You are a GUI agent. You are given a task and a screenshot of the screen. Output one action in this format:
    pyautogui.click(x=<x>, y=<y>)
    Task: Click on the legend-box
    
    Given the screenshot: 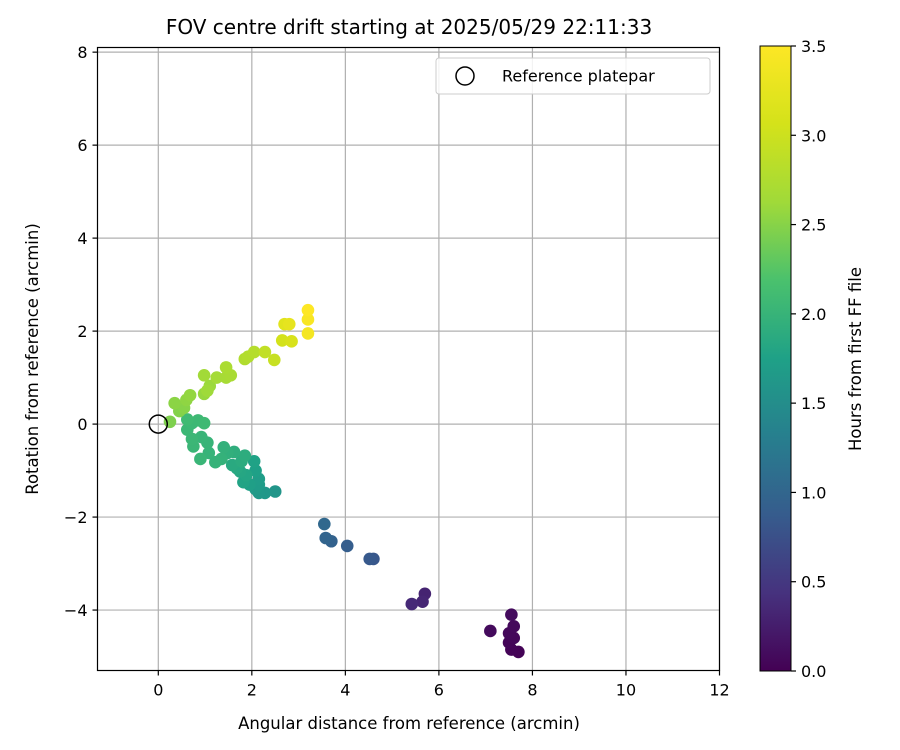 What is the action you would take?
    pyautogui.click(x=573, y=76)
    